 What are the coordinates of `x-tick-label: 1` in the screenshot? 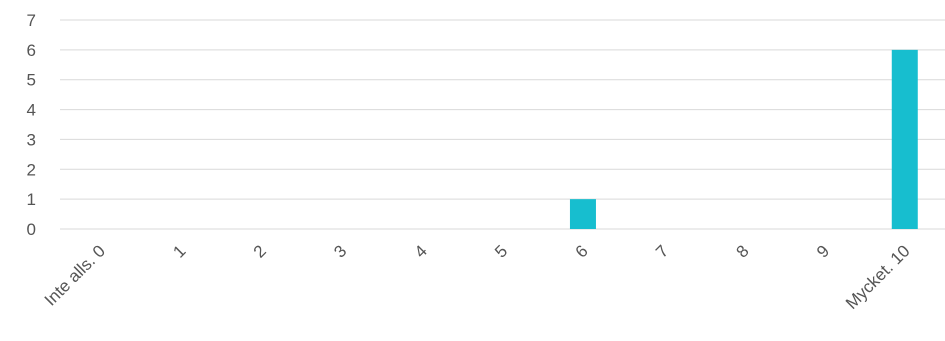 It's located at (179, 251).